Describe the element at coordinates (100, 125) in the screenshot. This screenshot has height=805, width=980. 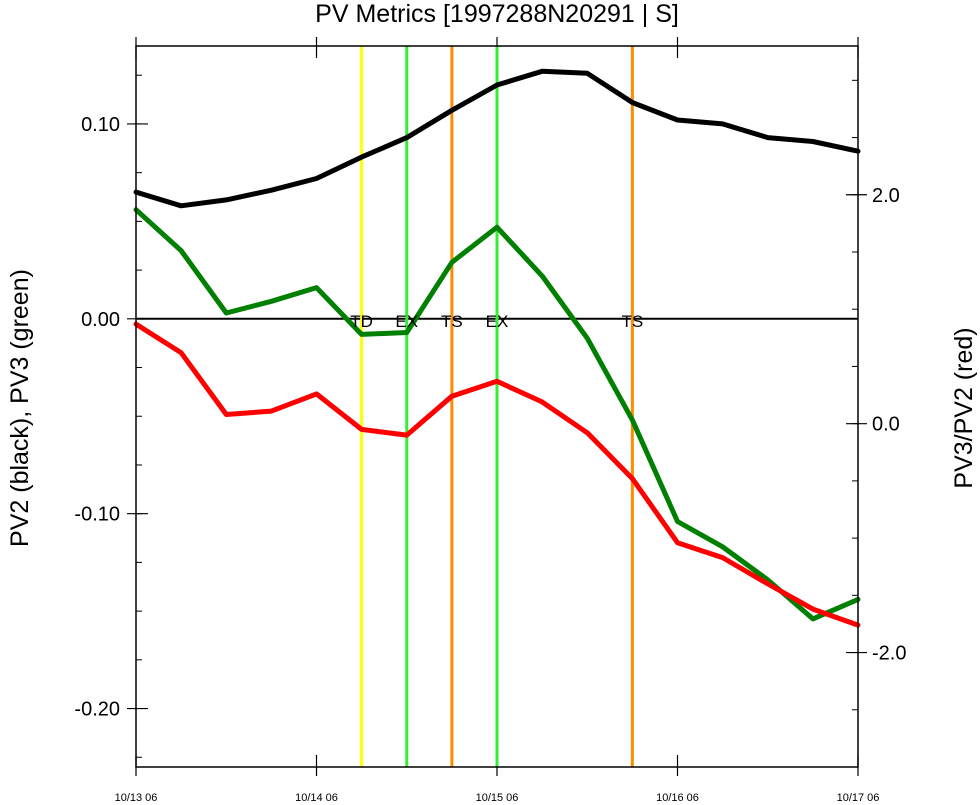
I see `left-tick-label: 0.10` at that location.